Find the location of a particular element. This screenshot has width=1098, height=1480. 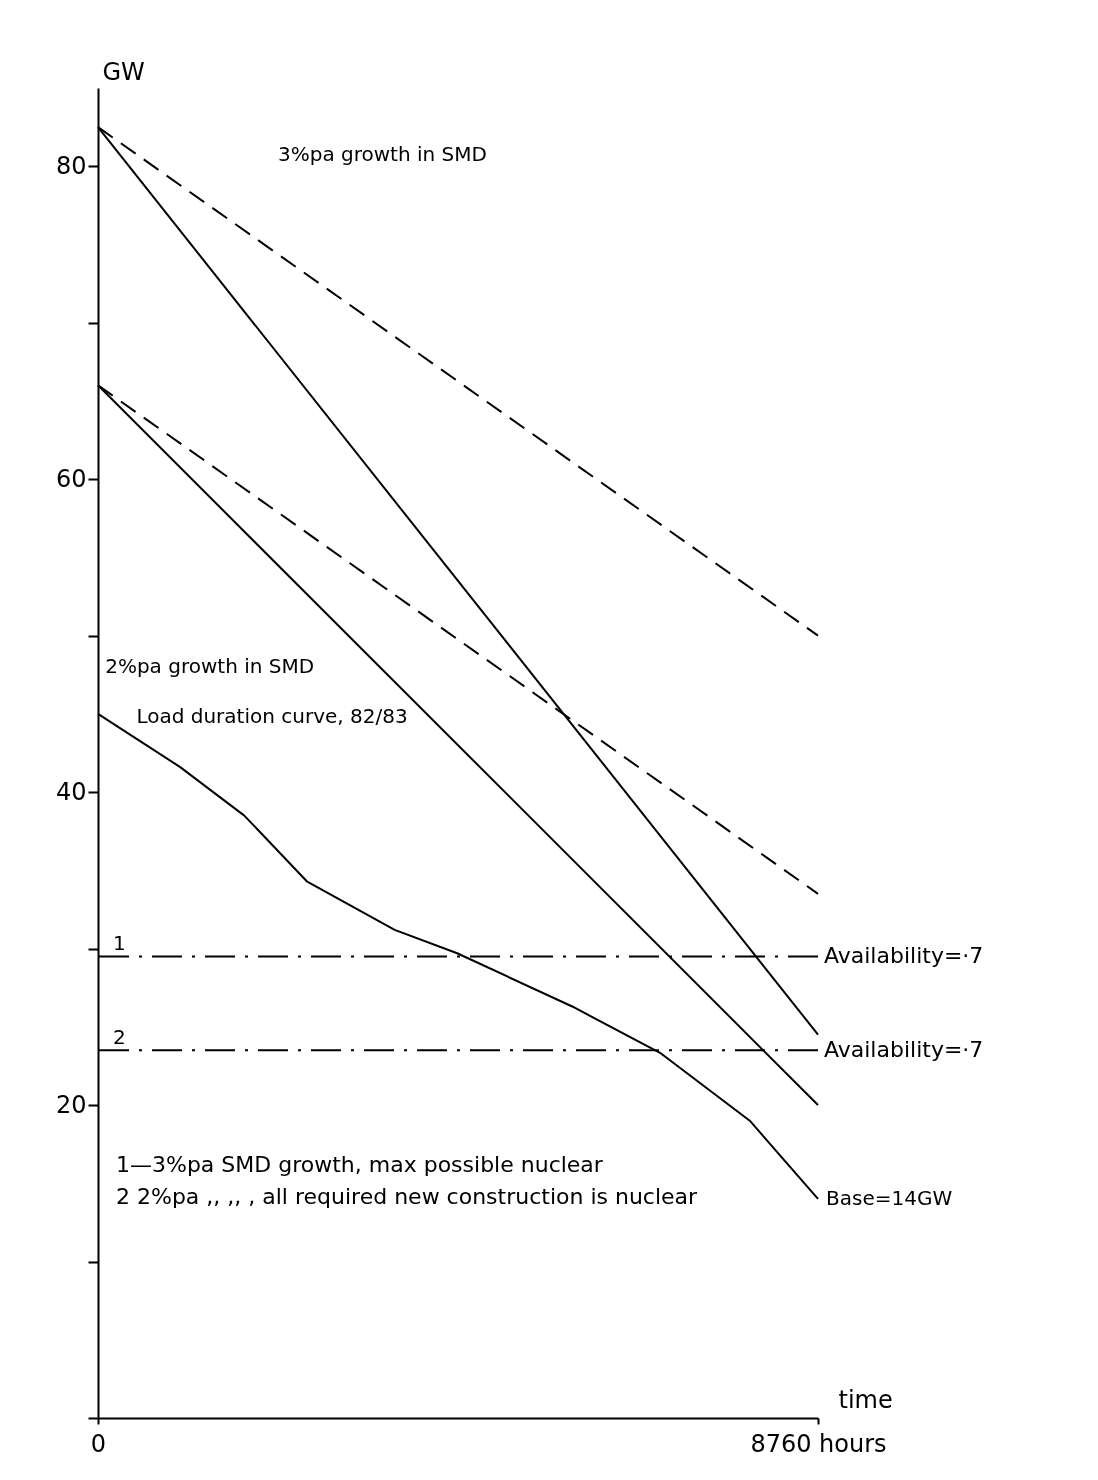

annotation: Load duration curve, 82/83 is located at coordinates (272, 715).